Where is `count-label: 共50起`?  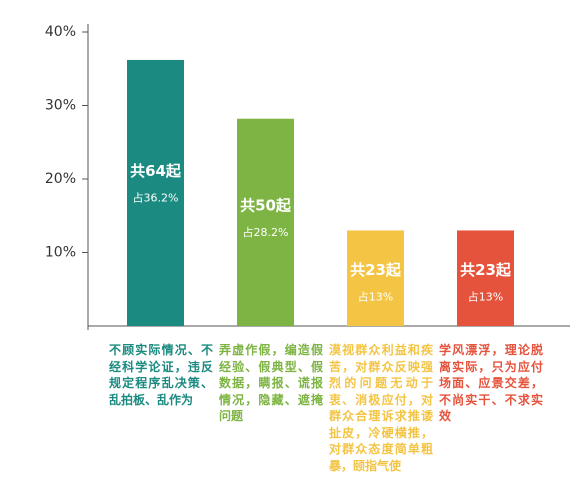
count-label: 共50起 is located at coordinates (266, 205).